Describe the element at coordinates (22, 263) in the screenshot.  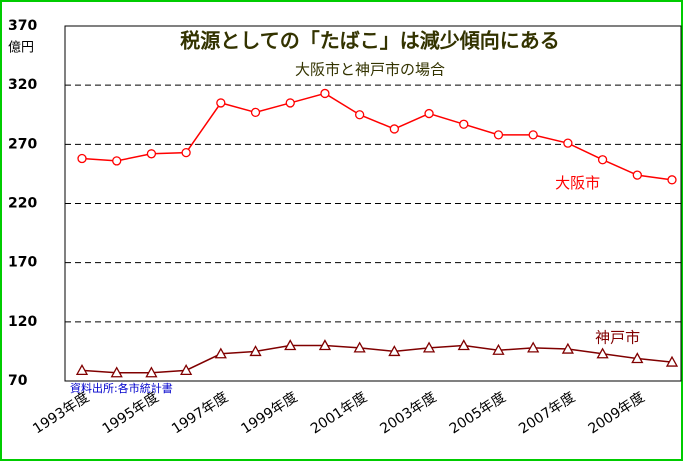
I see `y-tick-label: 170` at that location.